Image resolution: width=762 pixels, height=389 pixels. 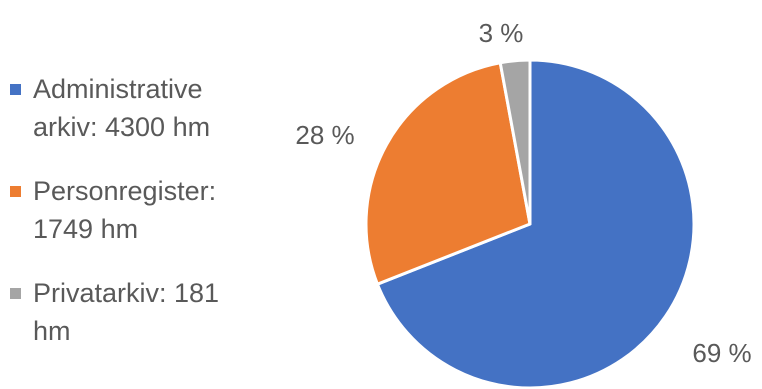 I want to click on legend-item-privatarkiv: Privatarkiv: 181 hm, so click(x=140, y=312).